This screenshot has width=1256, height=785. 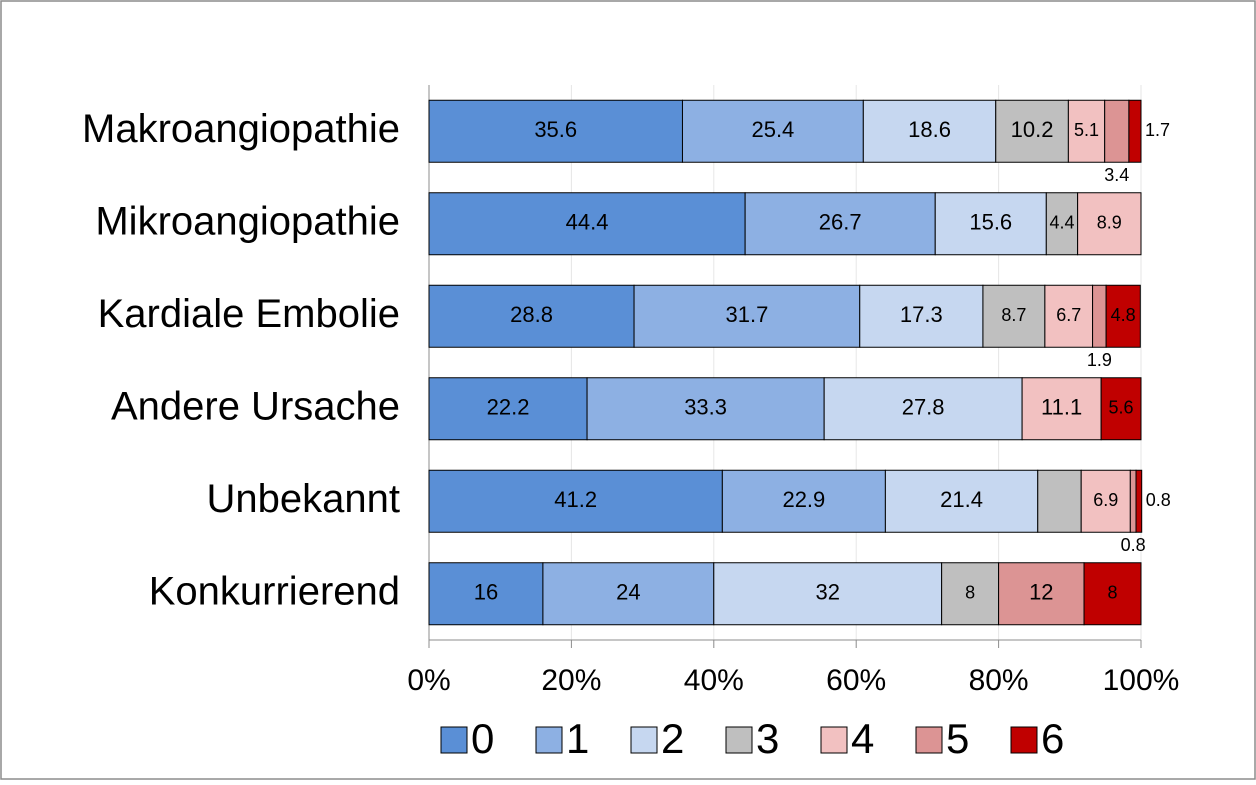 I want to click on data-label: 27.8, so click(x=923, y=407).